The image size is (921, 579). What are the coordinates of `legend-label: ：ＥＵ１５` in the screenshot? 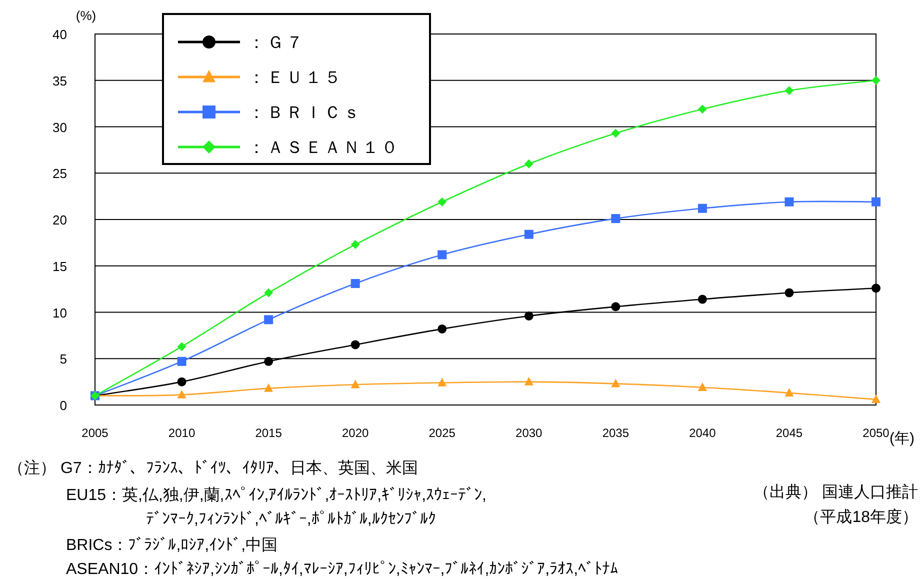 It's located at (295, 77).